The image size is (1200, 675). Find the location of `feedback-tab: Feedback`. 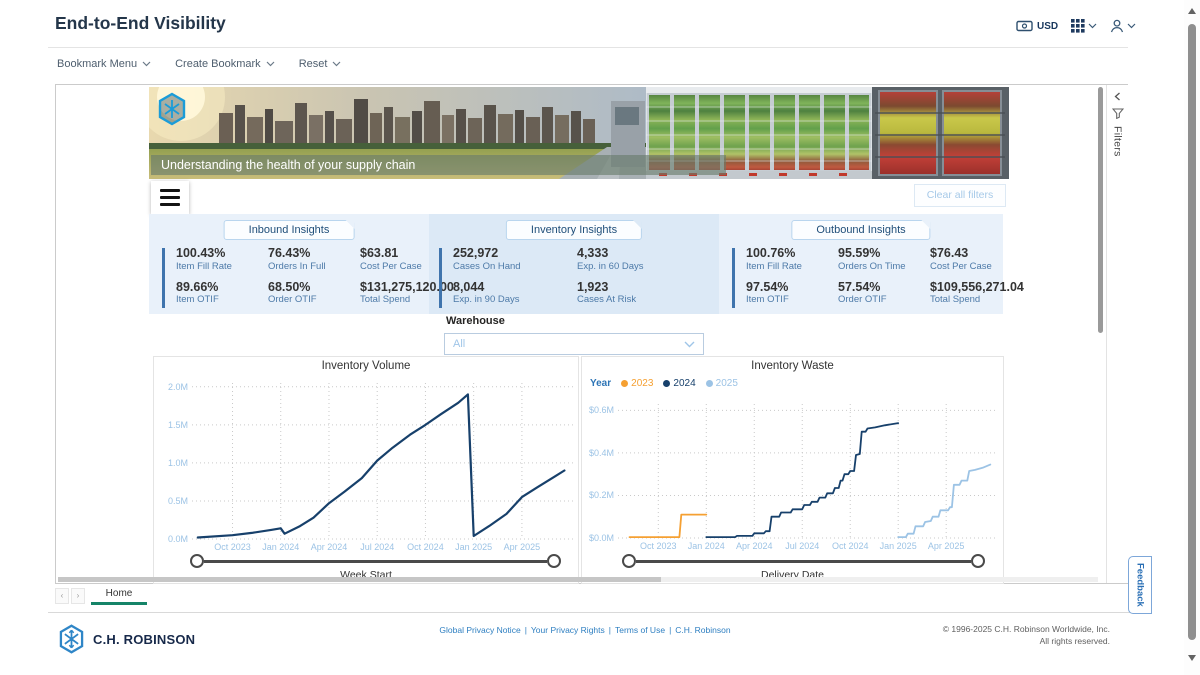

feedback-tab: Feedback is located at coordinates (1140, 585).